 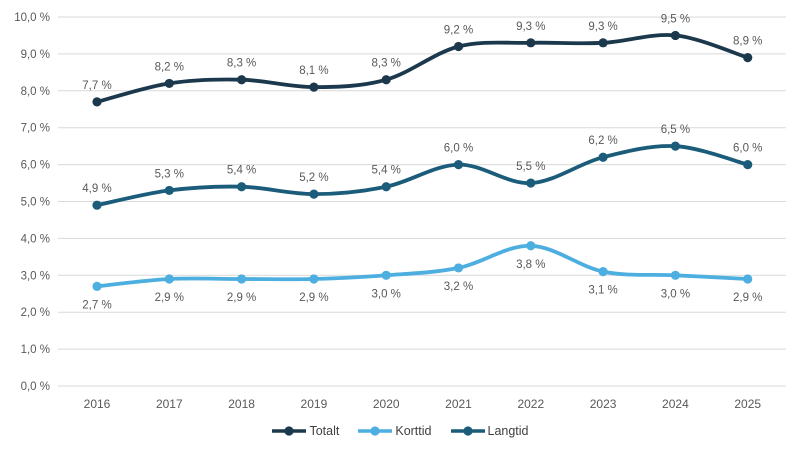 I want to click on legend-item-langtid: Langtid, so click(x=489, y=431).